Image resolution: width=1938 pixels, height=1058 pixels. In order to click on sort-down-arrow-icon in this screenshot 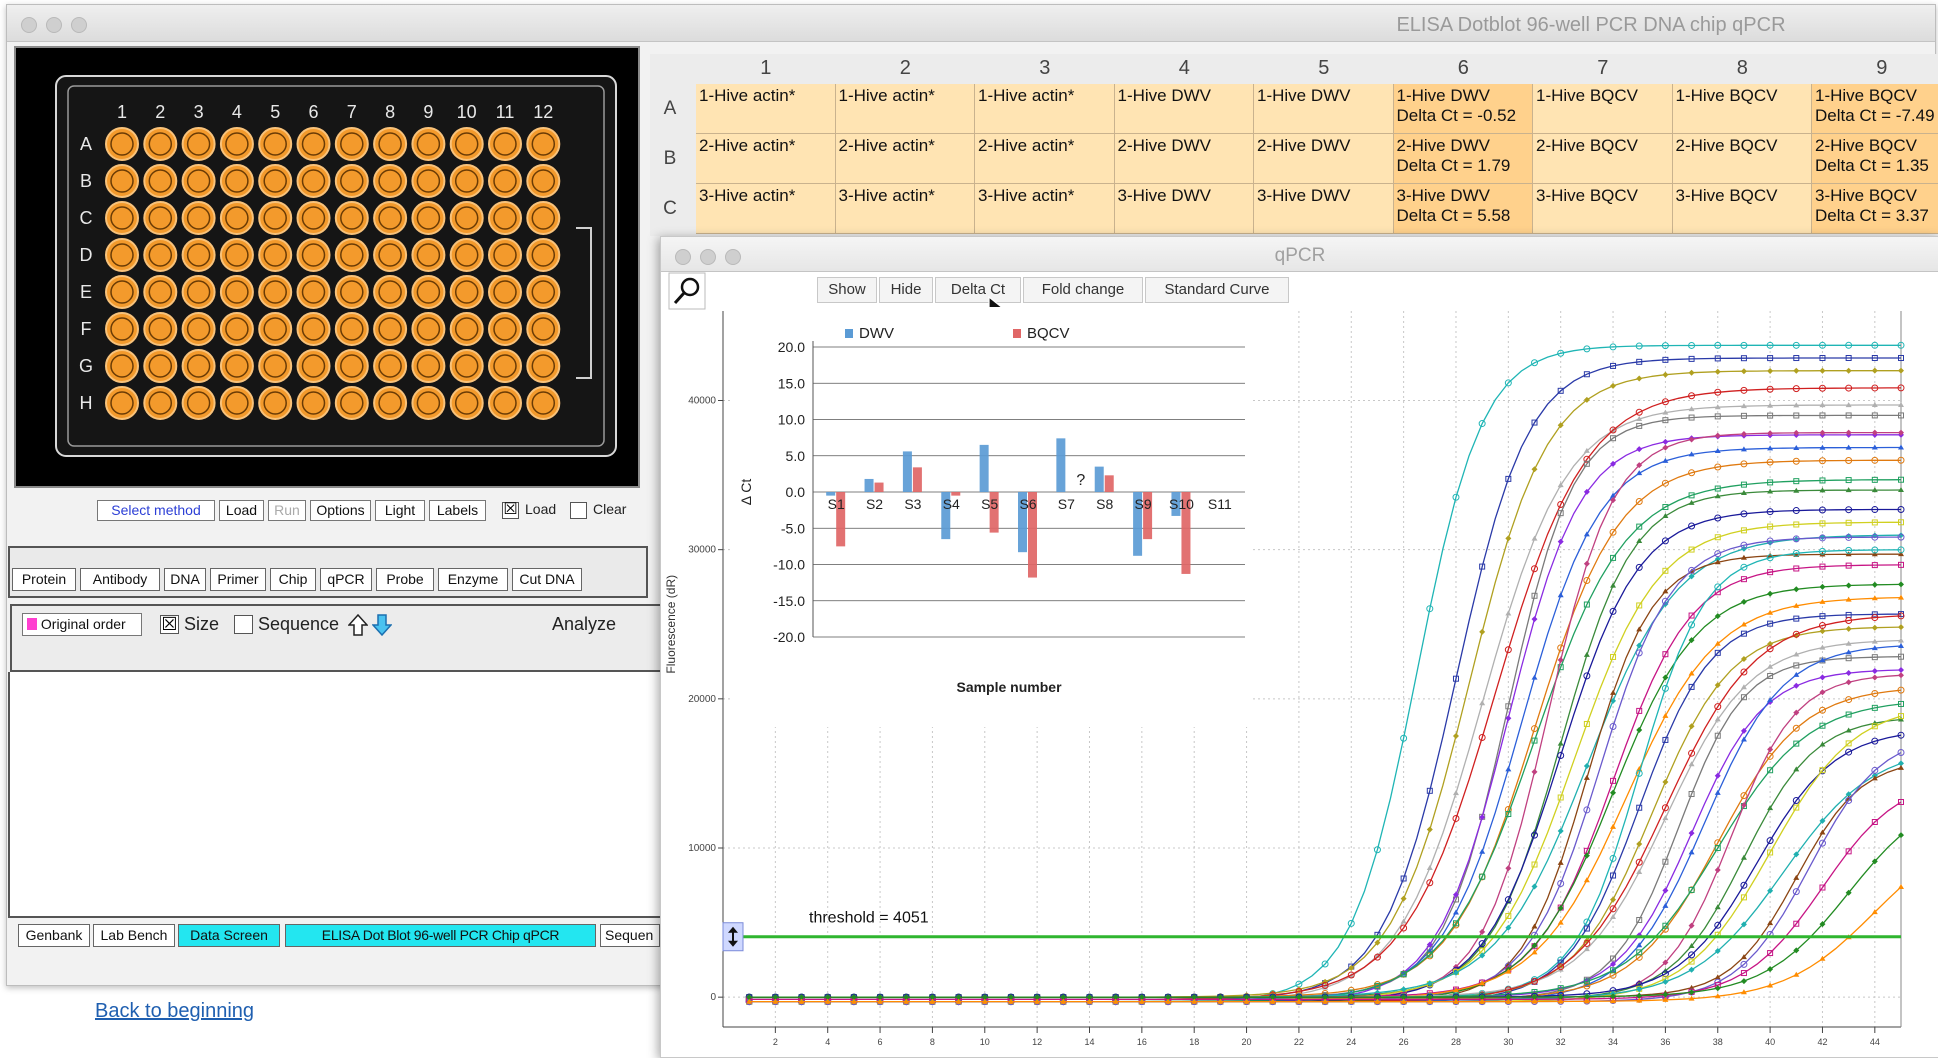, I will do `click(382, 625)`.